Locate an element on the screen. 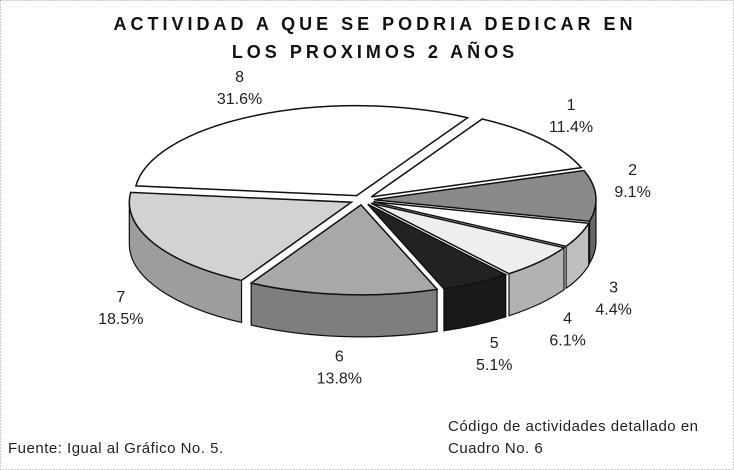 This screenshot has height=470, width=734. slice-category: 4 is located at coordinates (567, 318).